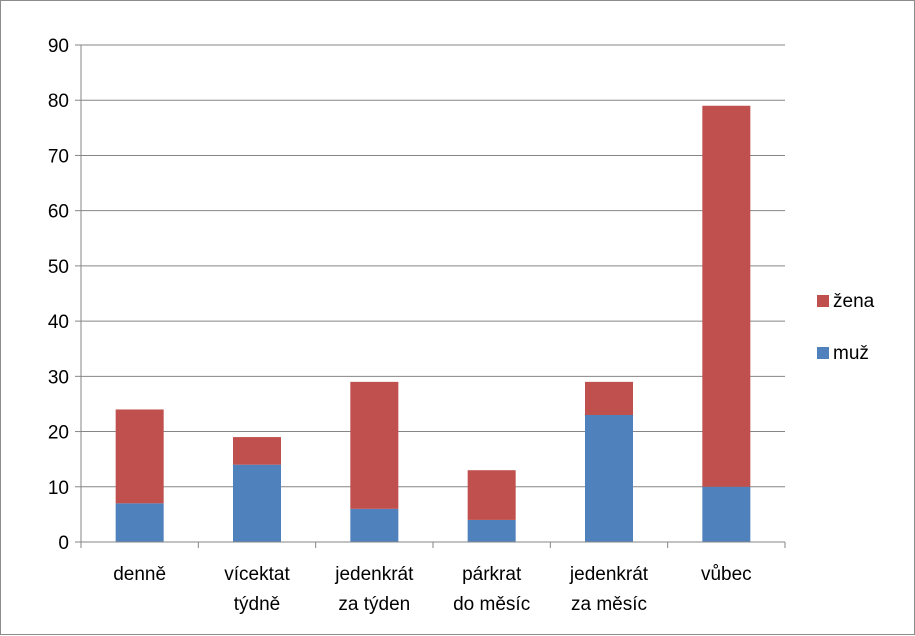 The height and width of the screenshot is (636, 915). What do you see at coordinates (58, 322) in the screenshot?
I see `y-tick-label: 40` at bounding box center [58, 322].